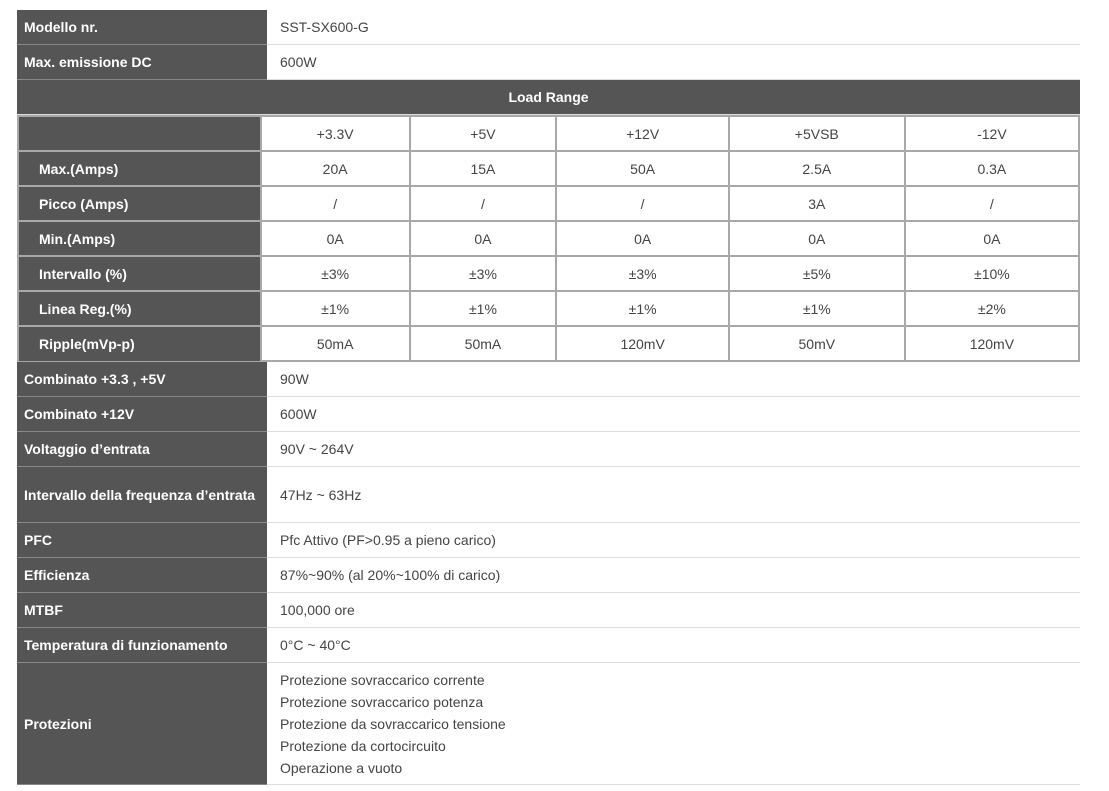 The height and width of the screenshot is (791, 1109). Describe the element at coordinates (139, 203) in the screenshot. I see `load-range-label: Picco (Amps)` at that location.